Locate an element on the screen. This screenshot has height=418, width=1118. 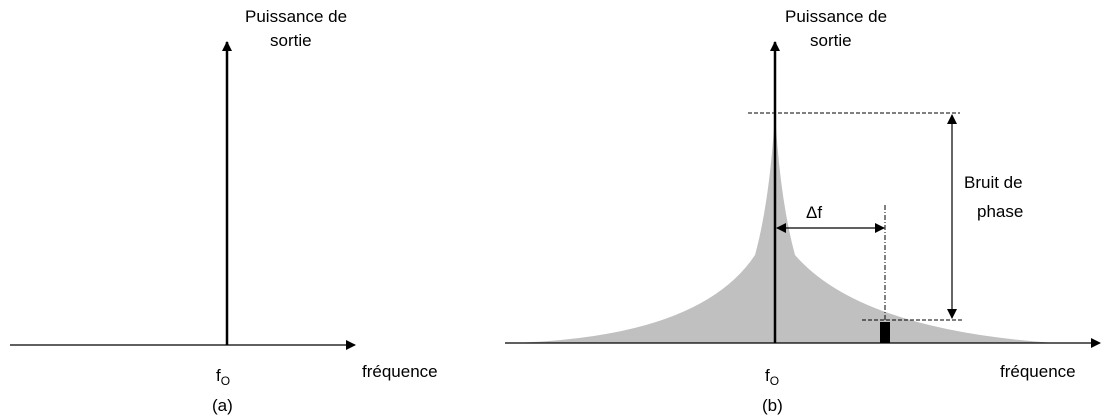
offset-label: Δf is located at coordinates (814, 212).